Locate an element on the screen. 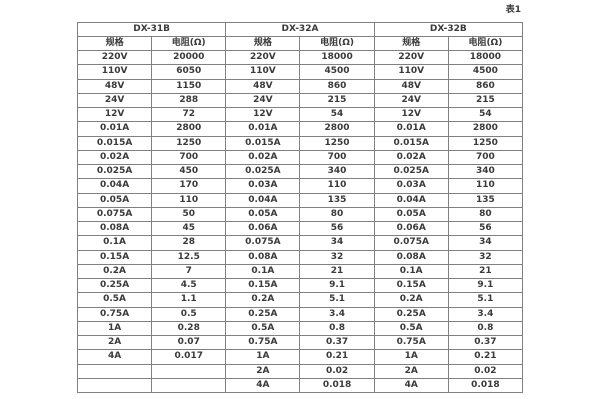 Image resolution: width=600 pixels, height=400 pixels. table-row: 0.25A 4.5 0.15A 9.1 0.15A 9.1 is located at coordinates (300, 285).